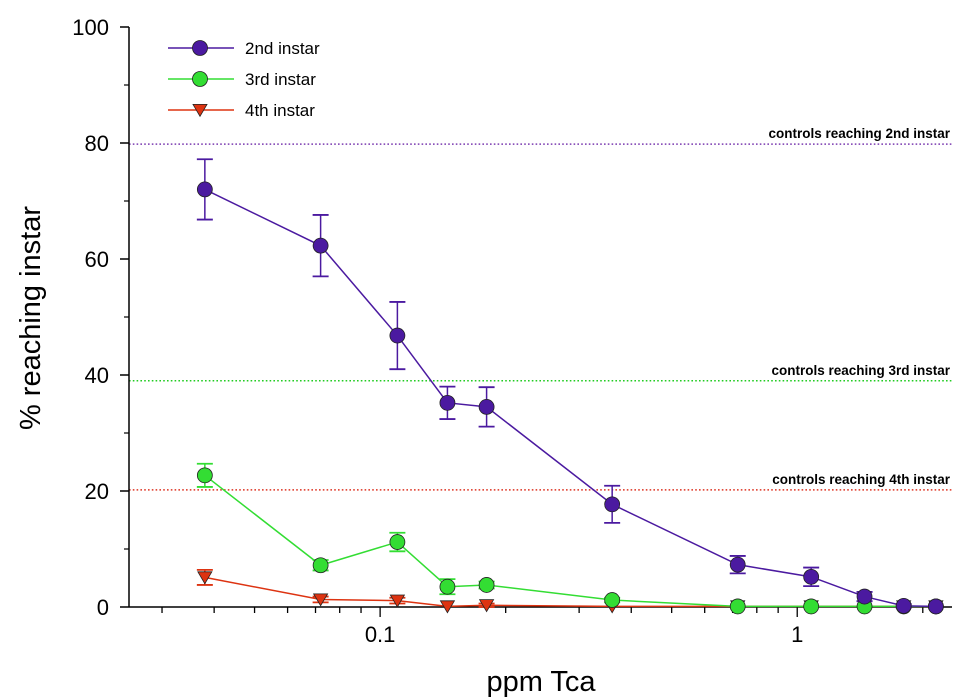  Describe the element at coordinates (31, 318) in the screenshot. I see `y-axis-title: % reaching instar` at that location.